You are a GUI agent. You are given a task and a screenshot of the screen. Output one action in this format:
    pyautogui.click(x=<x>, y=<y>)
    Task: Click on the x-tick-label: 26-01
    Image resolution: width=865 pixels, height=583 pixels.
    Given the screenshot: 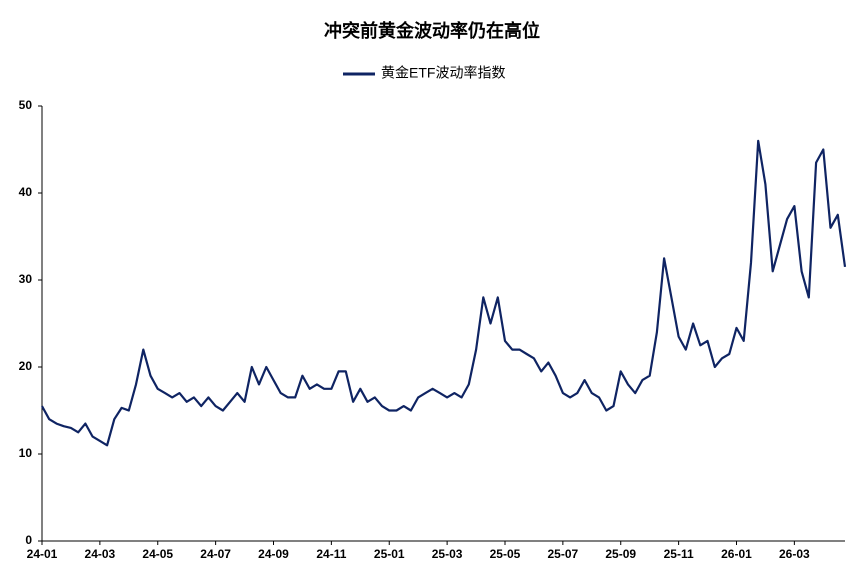 What is the action you would take?
    pyautogui.click(x=736, y=554)
    